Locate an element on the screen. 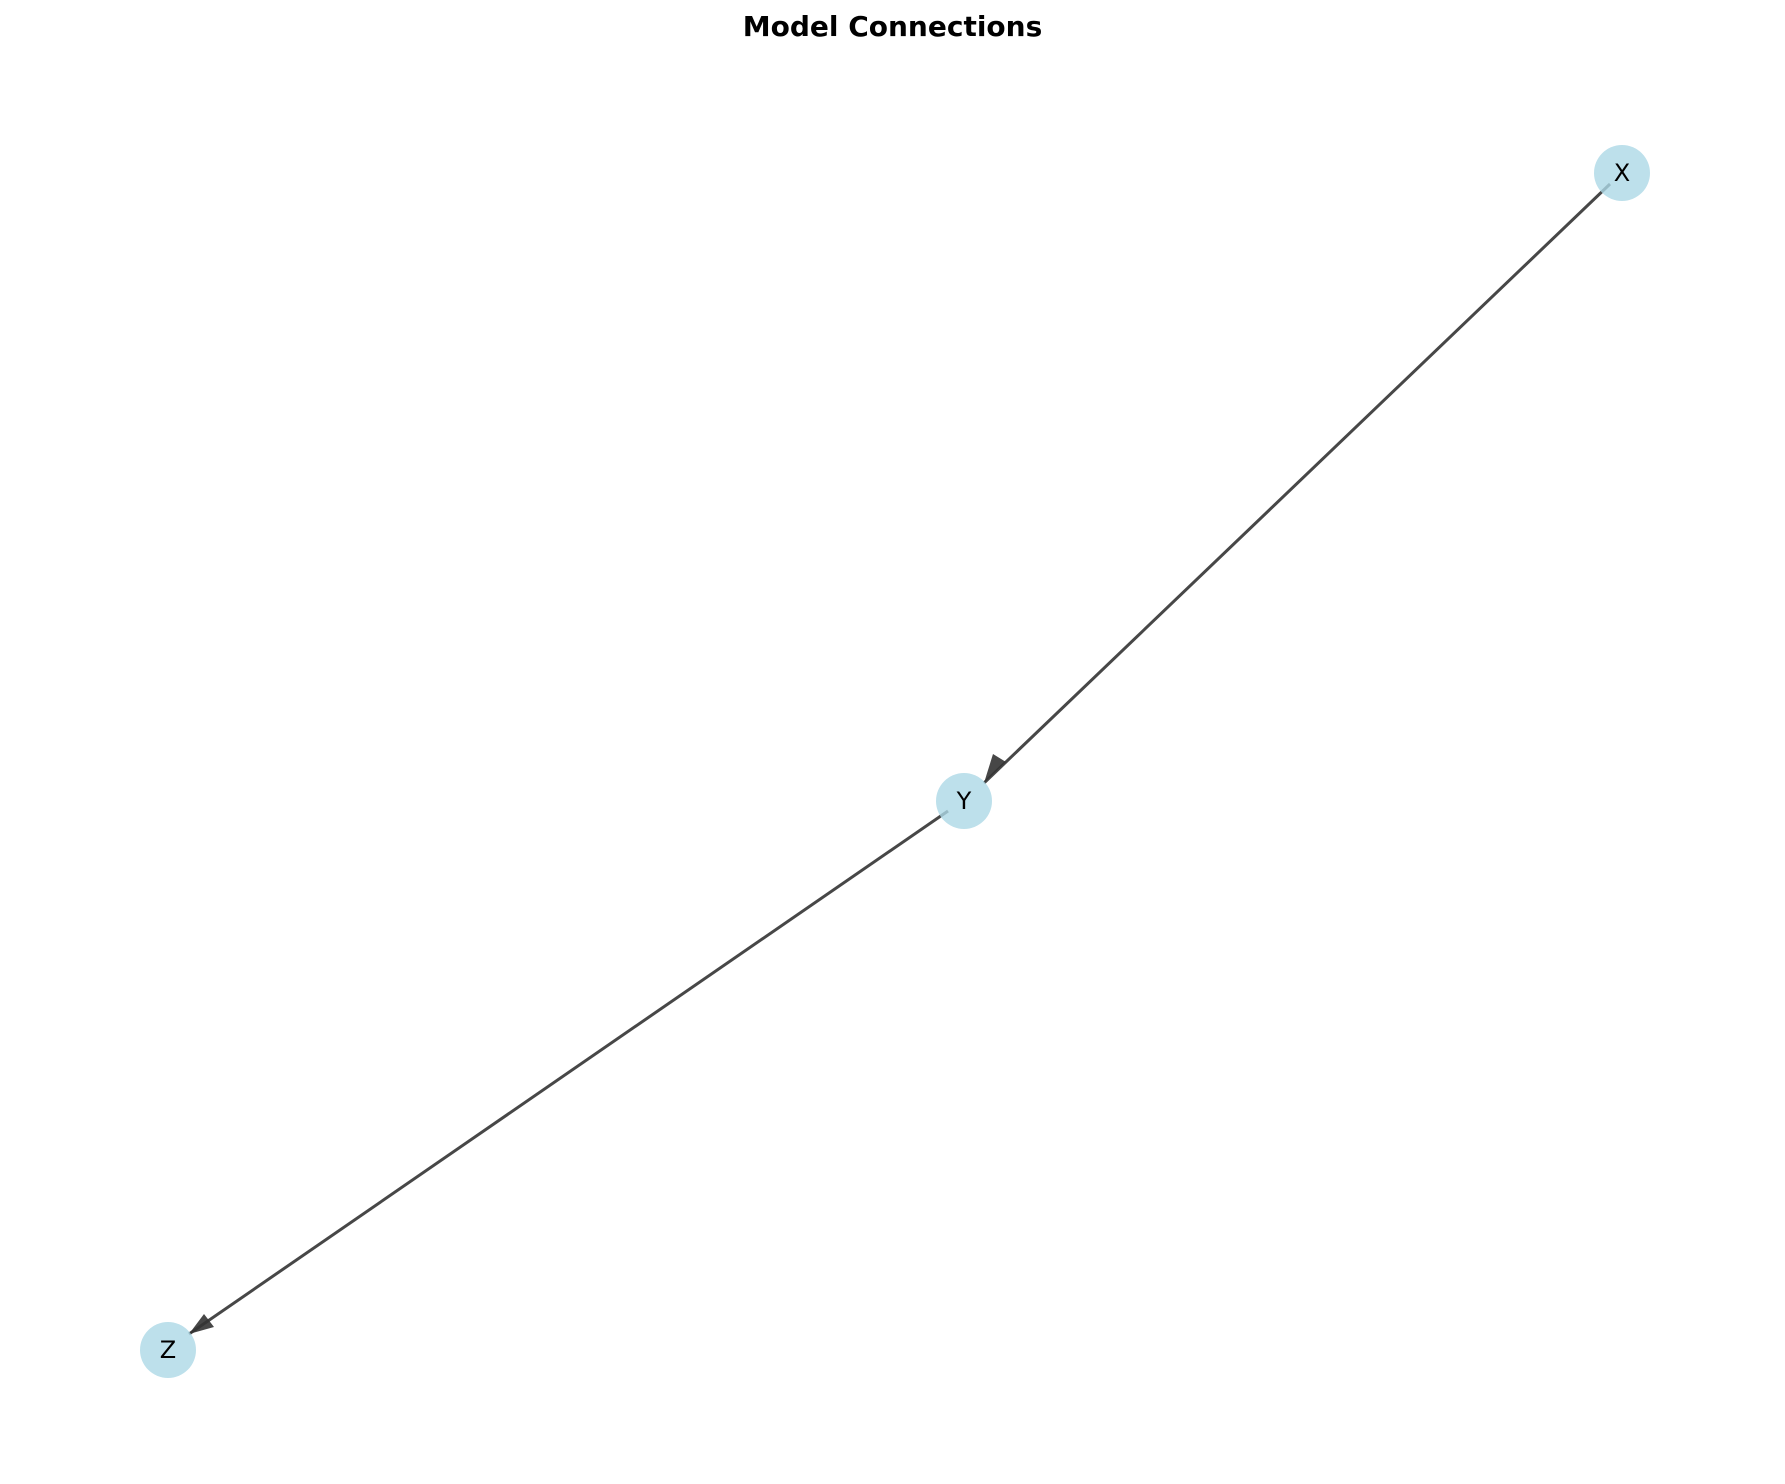 This screenshot has height=1484, width=1785. edge-x-to-y is located at coordinates (1297, 483).